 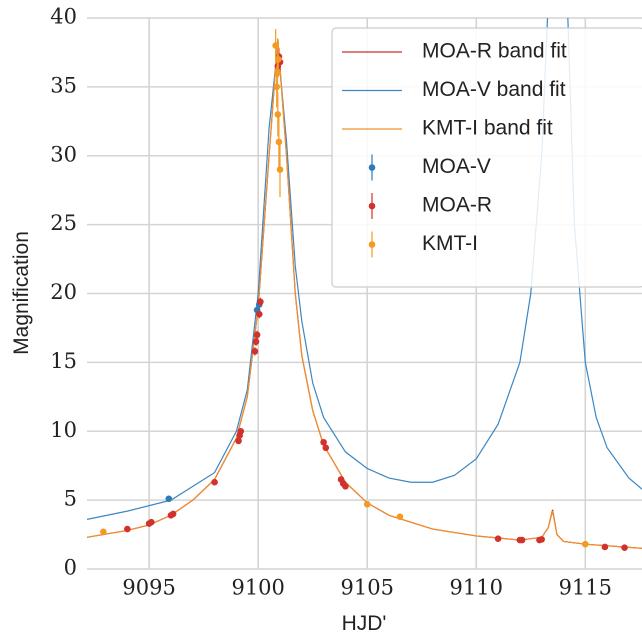 What do you see at coordinates (70, 568) in the screenshot?
I see `y-tick-label: 0` at bounding box center [70, 568].